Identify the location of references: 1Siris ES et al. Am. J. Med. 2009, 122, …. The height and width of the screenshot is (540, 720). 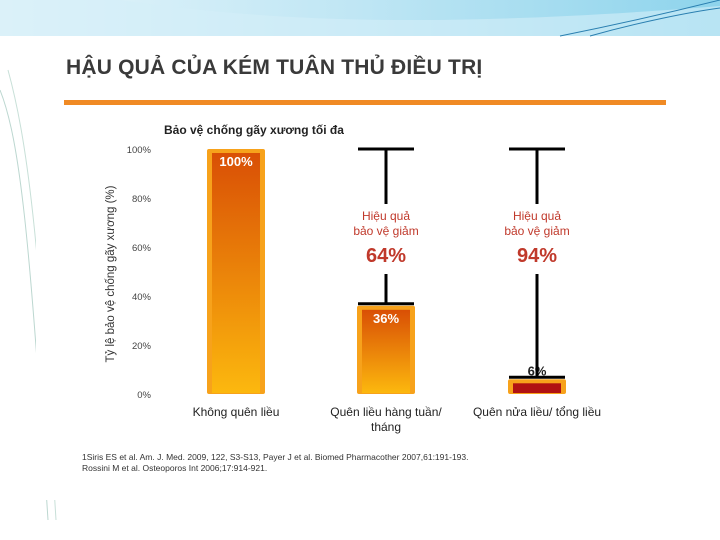
(275, 463).